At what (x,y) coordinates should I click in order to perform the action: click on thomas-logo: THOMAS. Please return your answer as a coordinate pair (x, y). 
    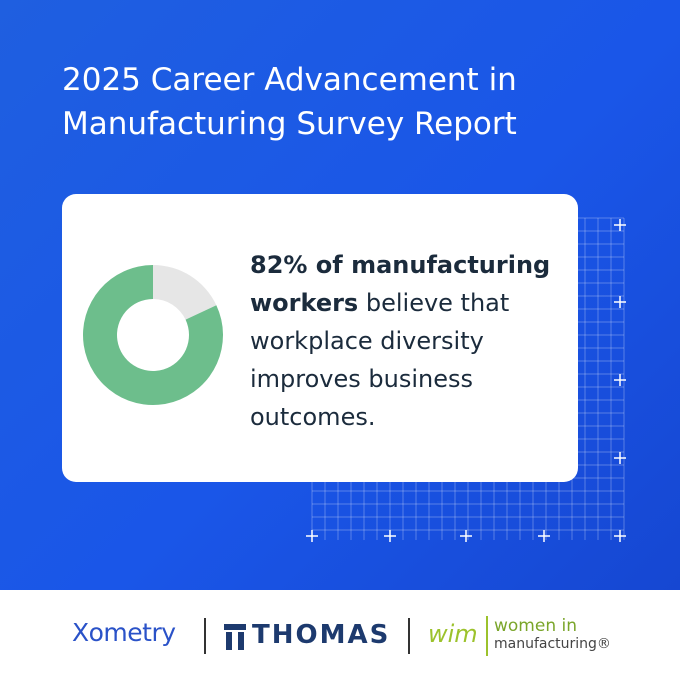
    Looking at the image, I should click on (321, 635).